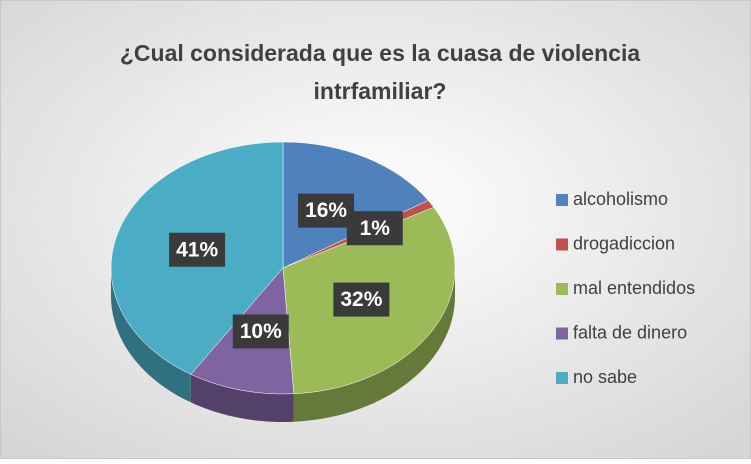 The width and height of the screenshot is (751, 464). I want to click on data-label: 10%, so click(261, 331).